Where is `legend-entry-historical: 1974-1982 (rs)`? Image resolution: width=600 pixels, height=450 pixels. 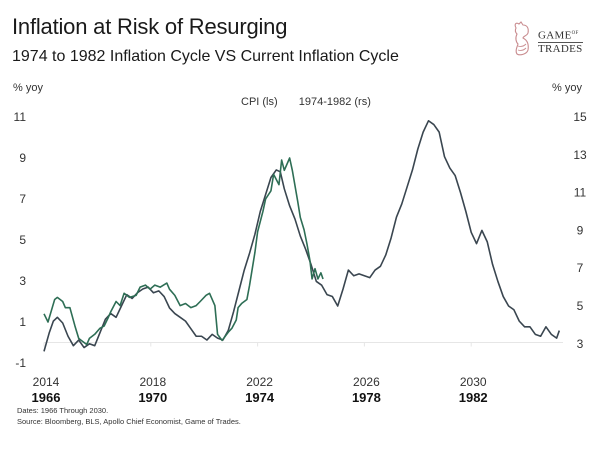 legend-entry-historical: 1974-1982 (rs) is located at coordinates (334, 102).